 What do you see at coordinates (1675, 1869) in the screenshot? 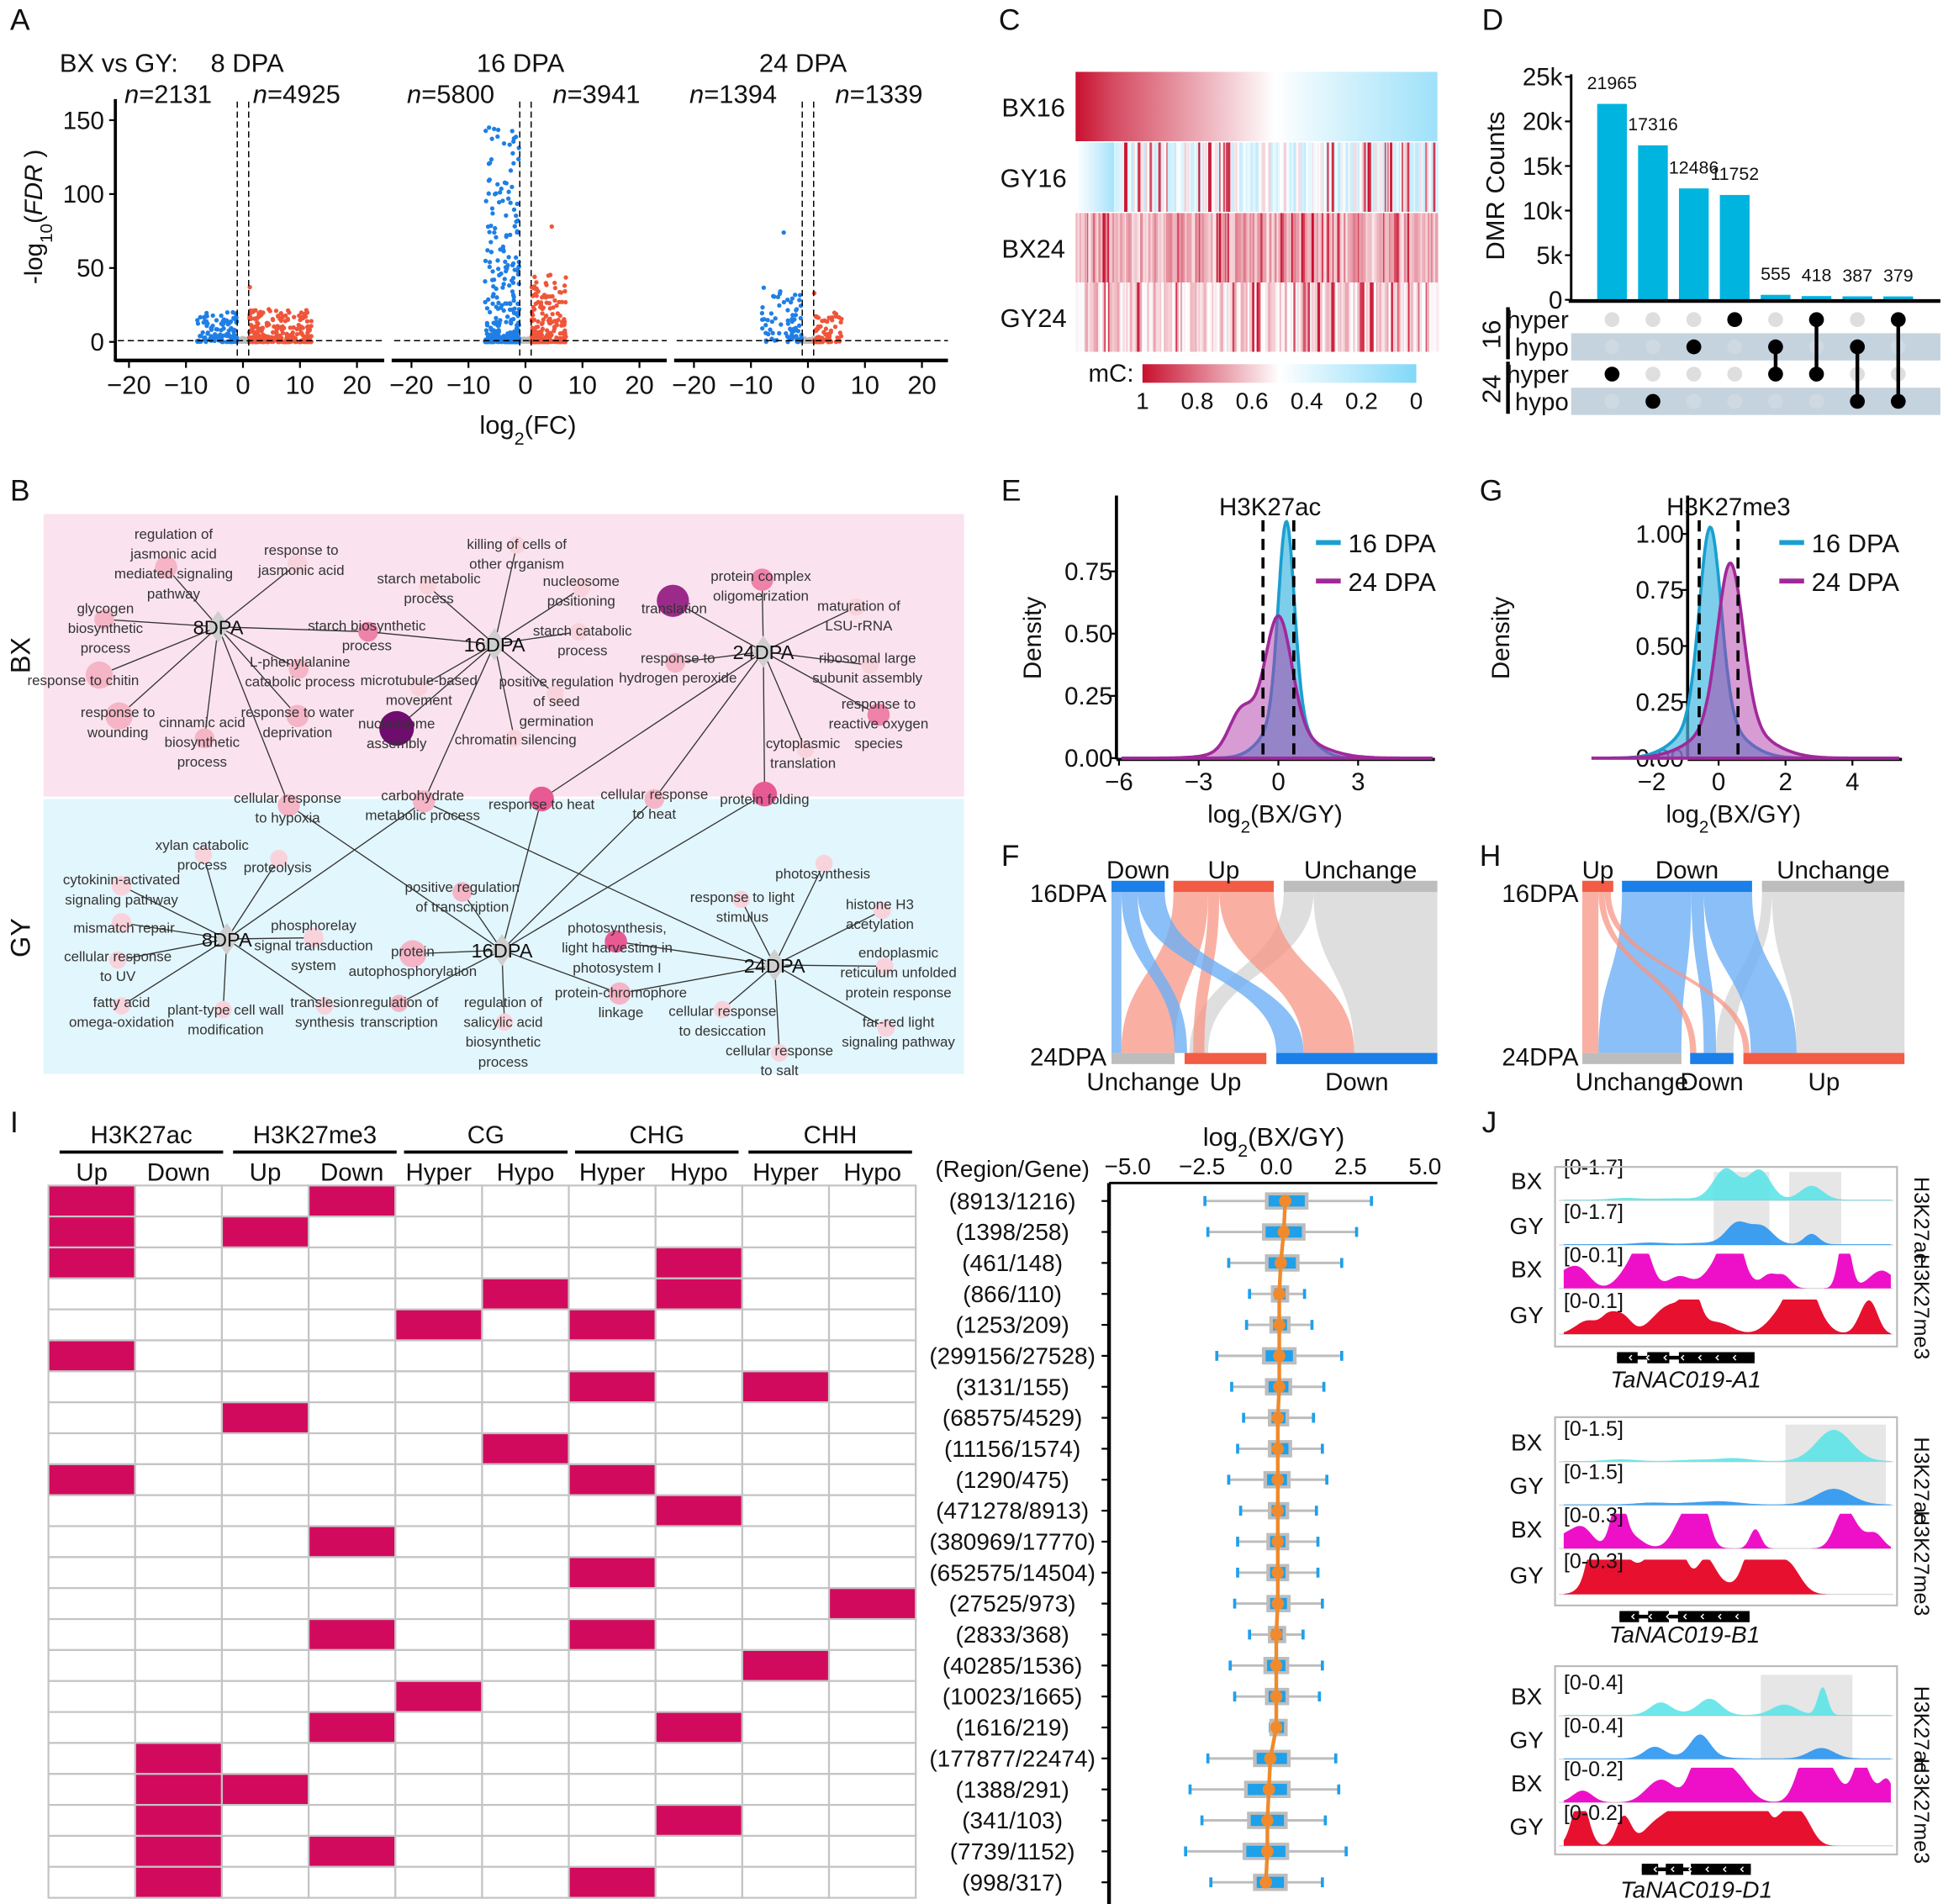
I see `gene-exon` at bounding box center [1675, 1869].